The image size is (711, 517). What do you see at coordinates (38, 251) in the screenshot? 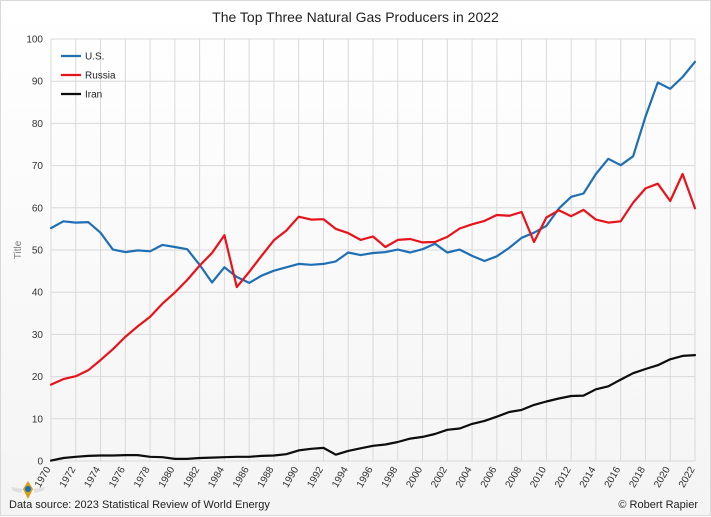
I see `y-tick-label: 50` at bounding box center [38, 251].